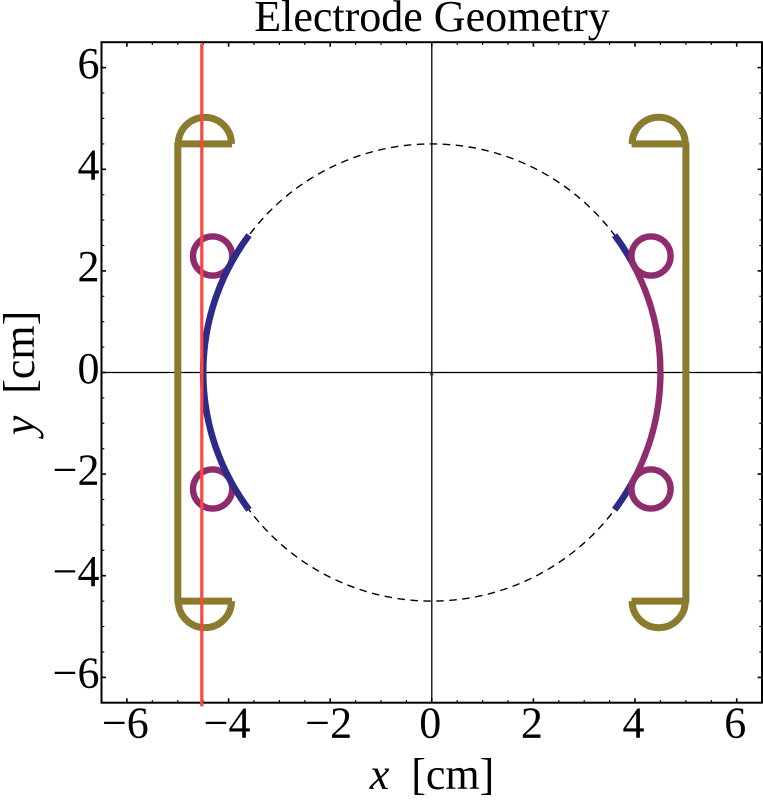 The height and width of the screenshot is (800, 763). Describe the element at coordinates (432, 774) in the screenshot. I see `svg-text: x [cm]` at that location.